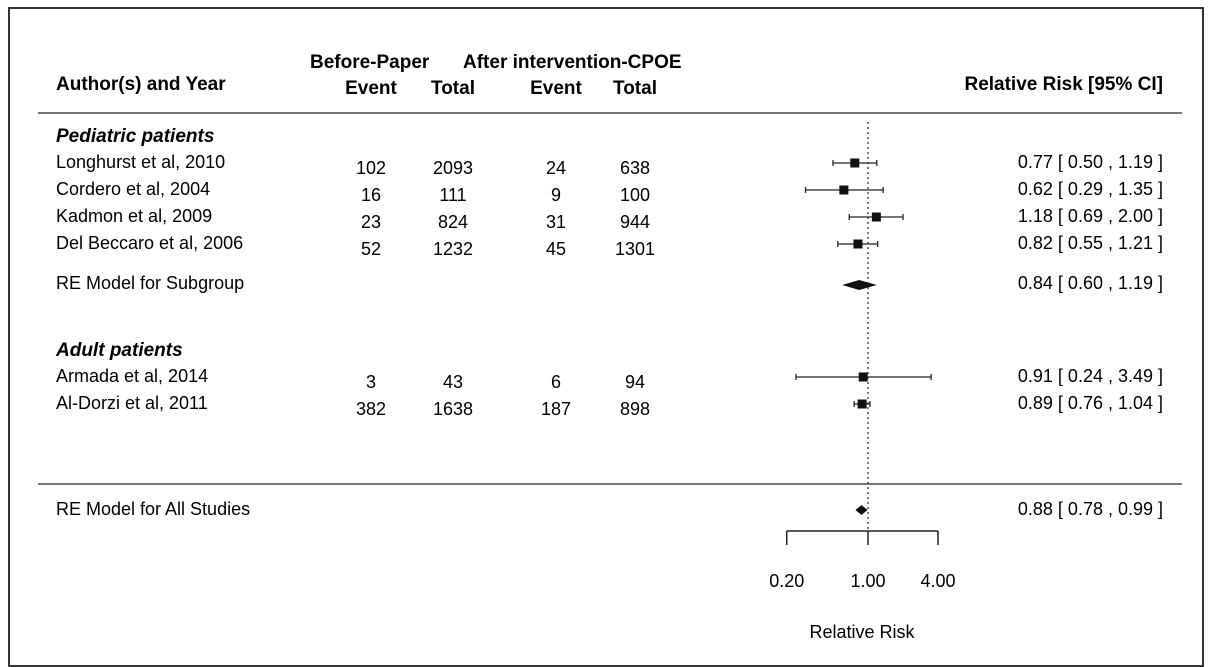 Image resolution: width=1208 pixels, height=667 pixels. I want to click on after-total-value: 94, so click(635, 382).